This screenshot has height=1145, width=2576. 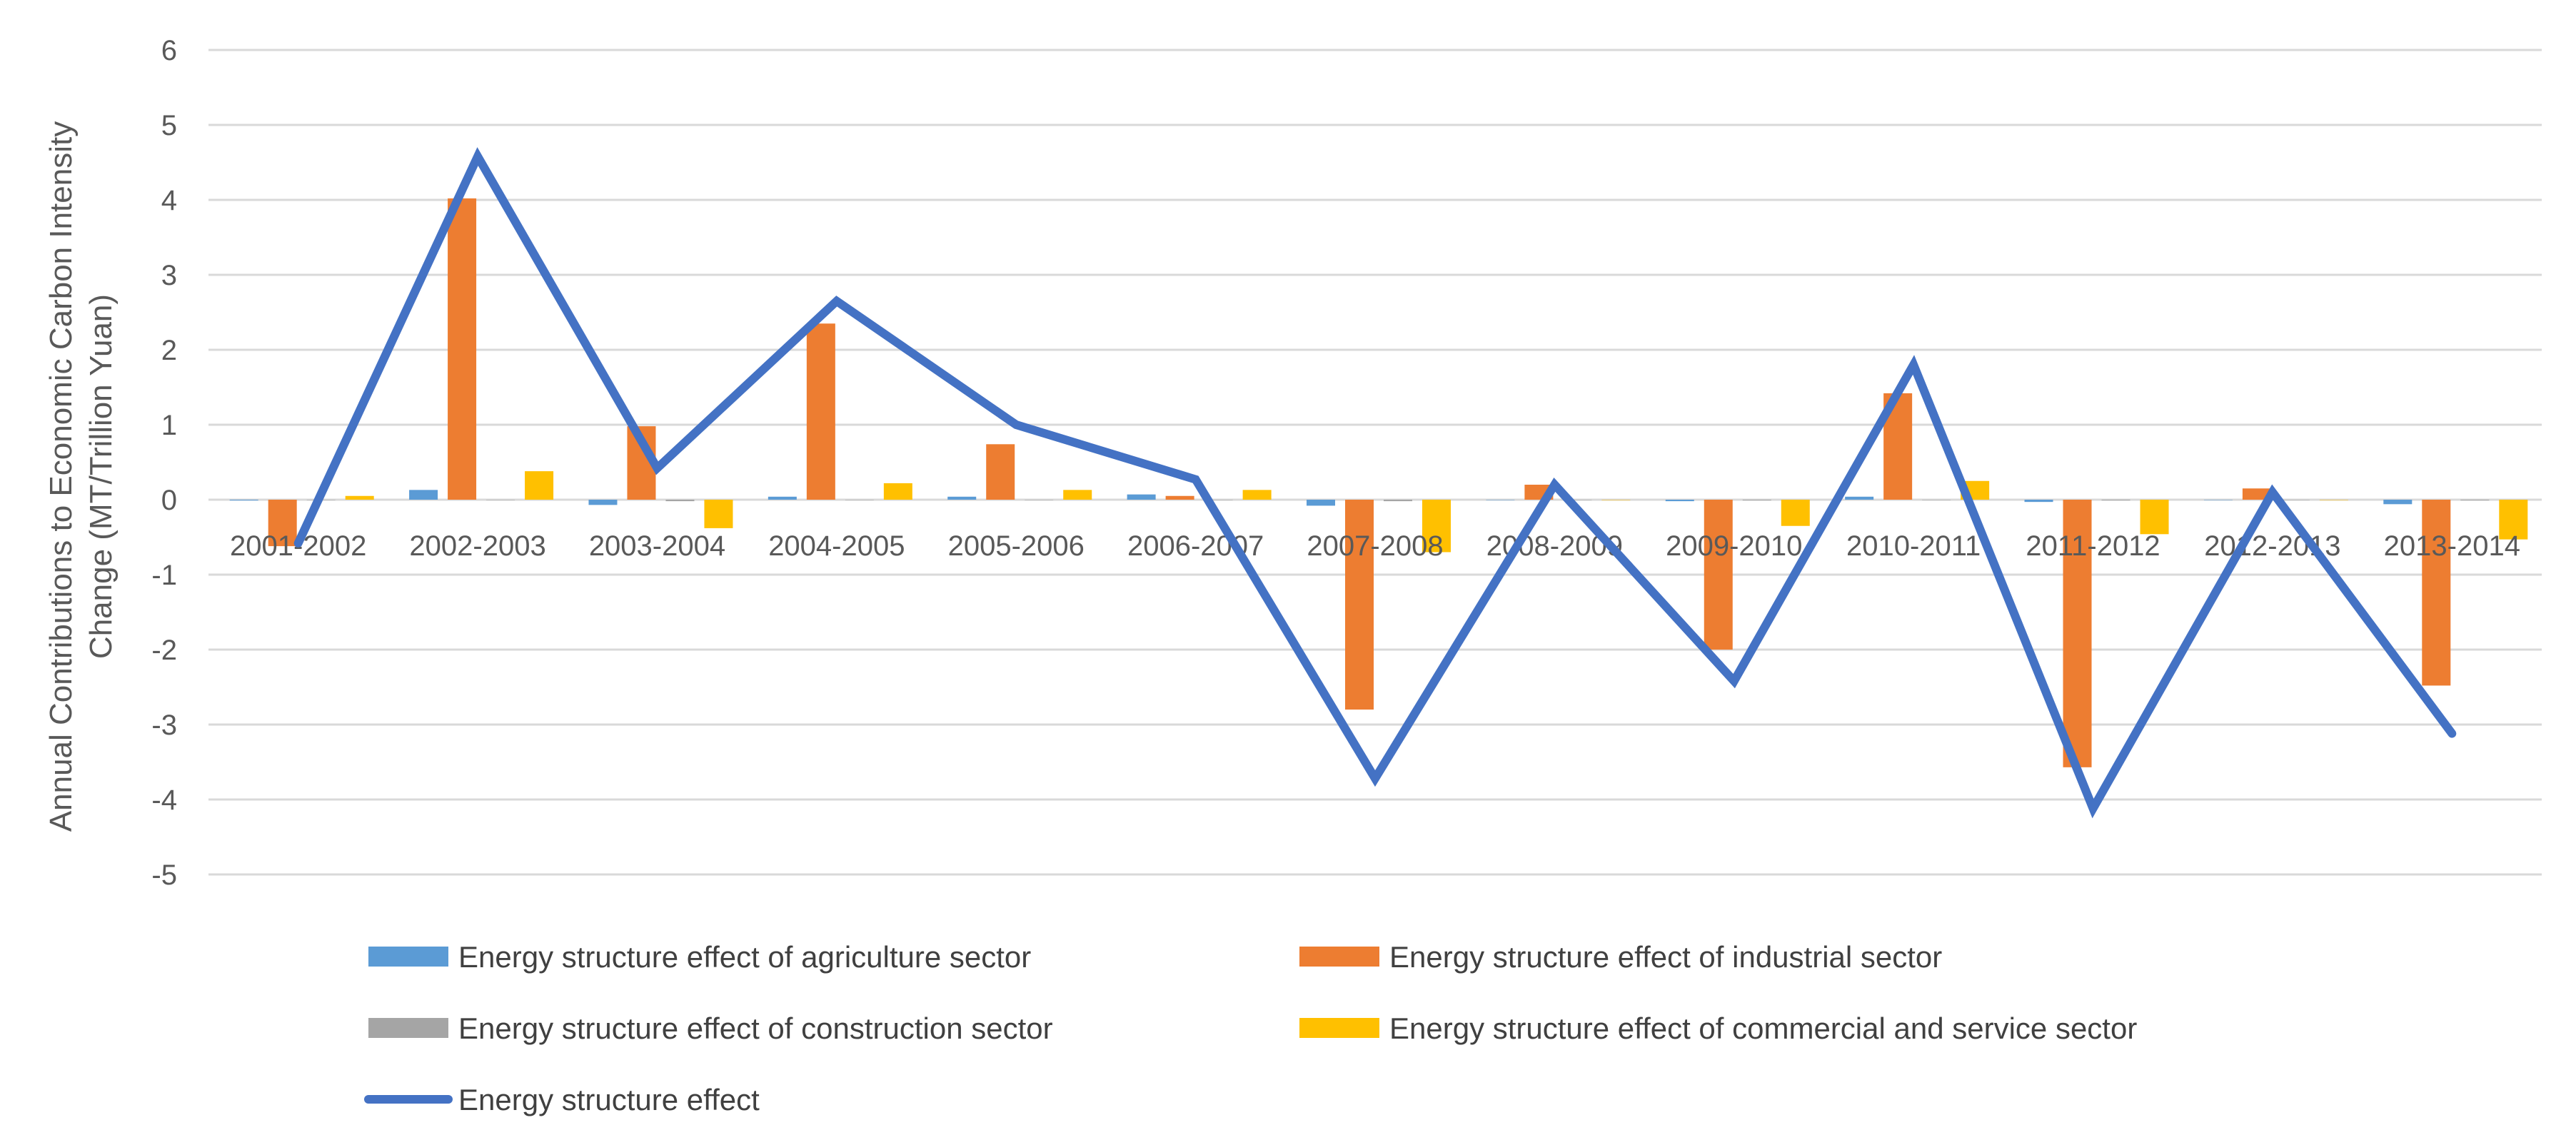 I want to click on x-tick-label: 2009-2010, so click(x=1734, y=546).